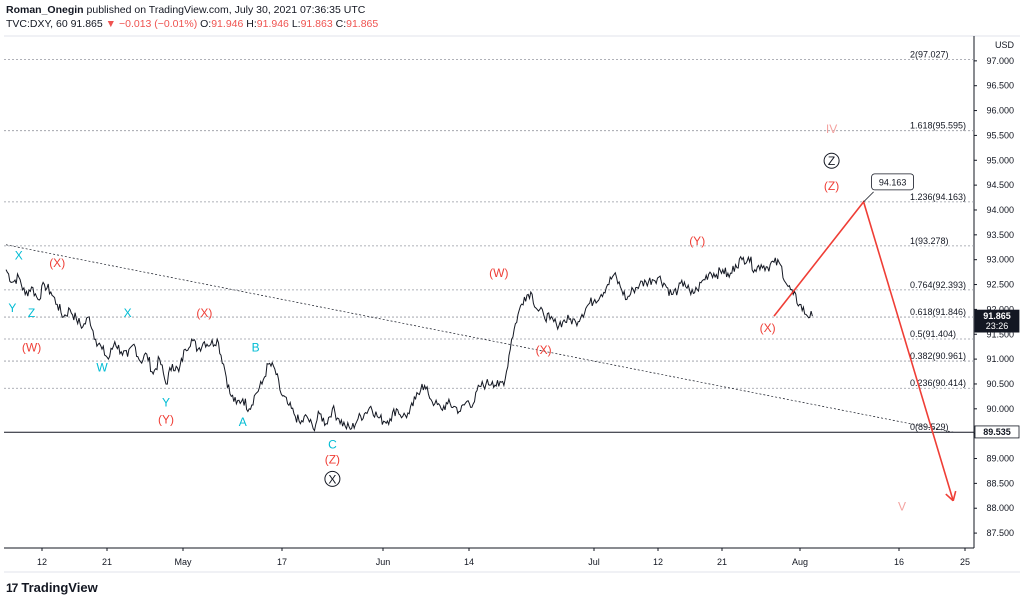  I want to click on low-value: 91.863, so click(316, 24).